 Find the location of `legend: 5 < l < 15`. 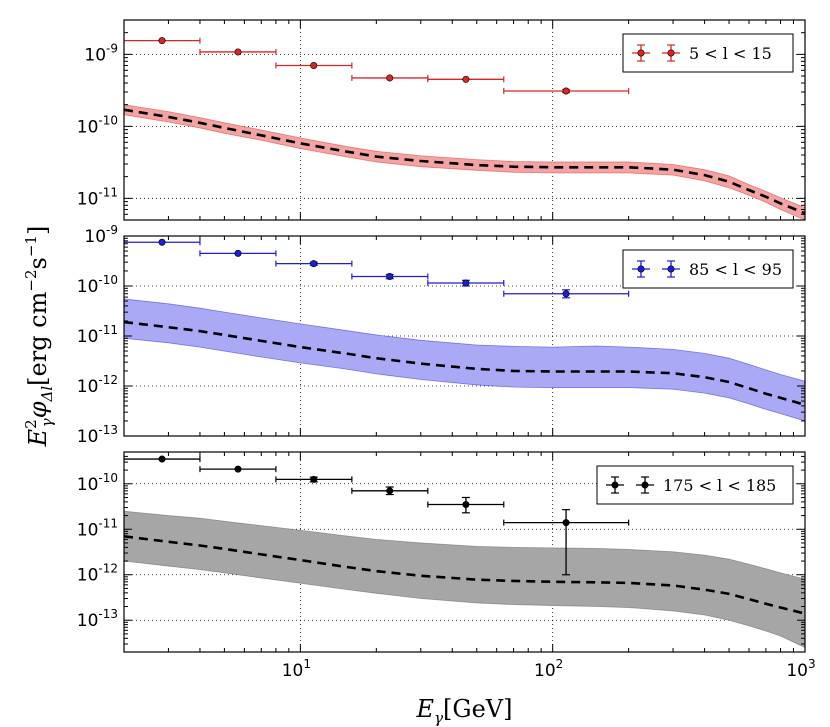

legend: 5 < l < 15 is located at coordinates (708, 53).